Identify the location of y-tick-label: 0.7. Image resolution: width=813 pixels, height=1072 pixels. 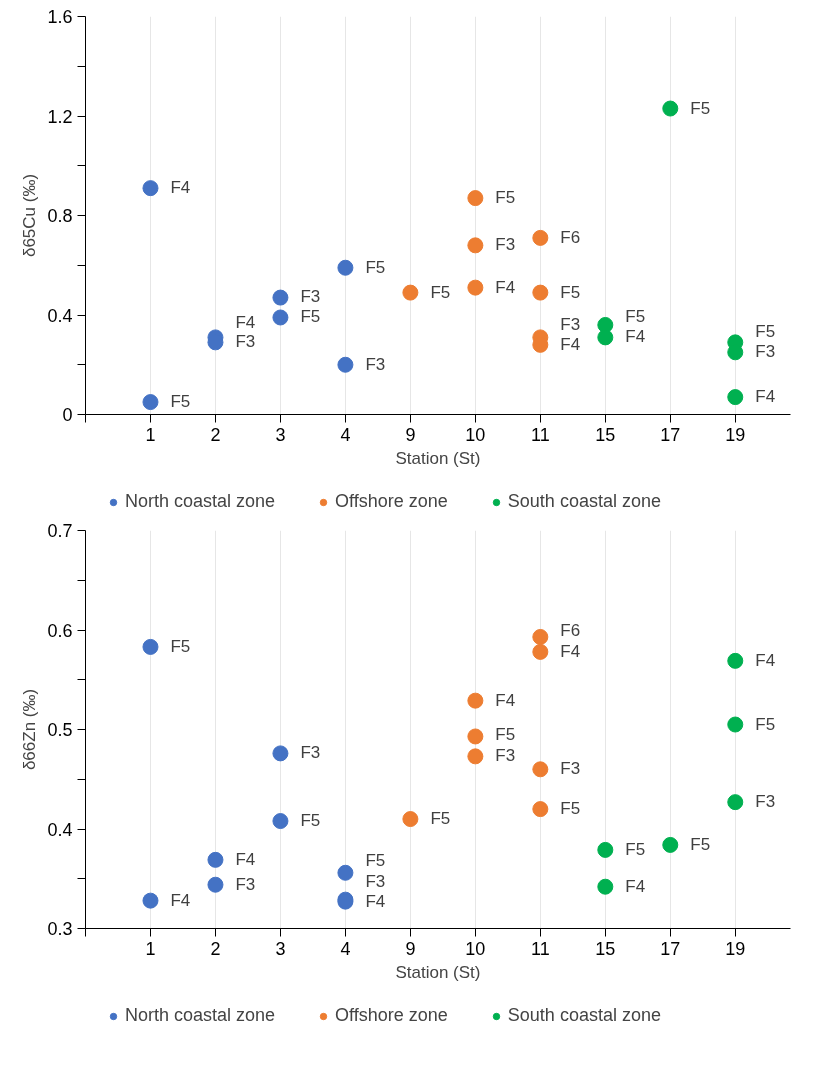
(60, 531).